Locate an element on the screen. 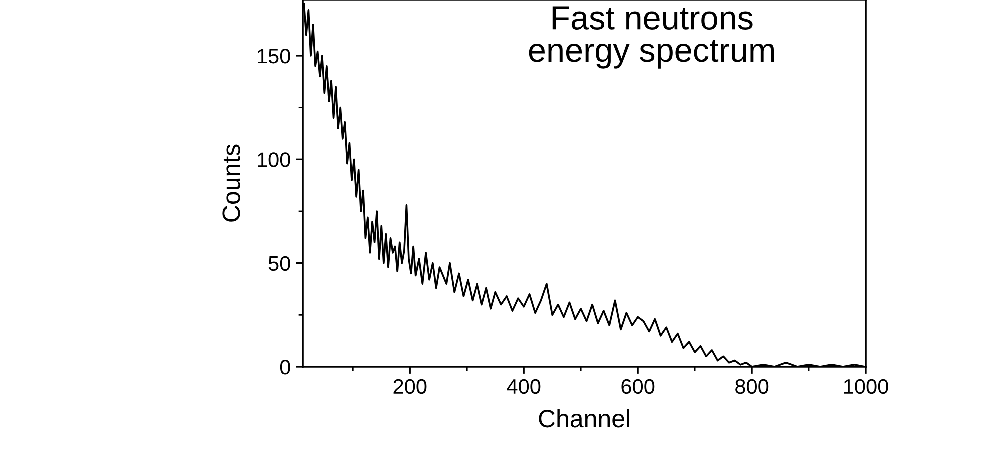 The height and width of the screenshot is (471, 994). y-tick-label: 50 is located at coordinates (279, 264).